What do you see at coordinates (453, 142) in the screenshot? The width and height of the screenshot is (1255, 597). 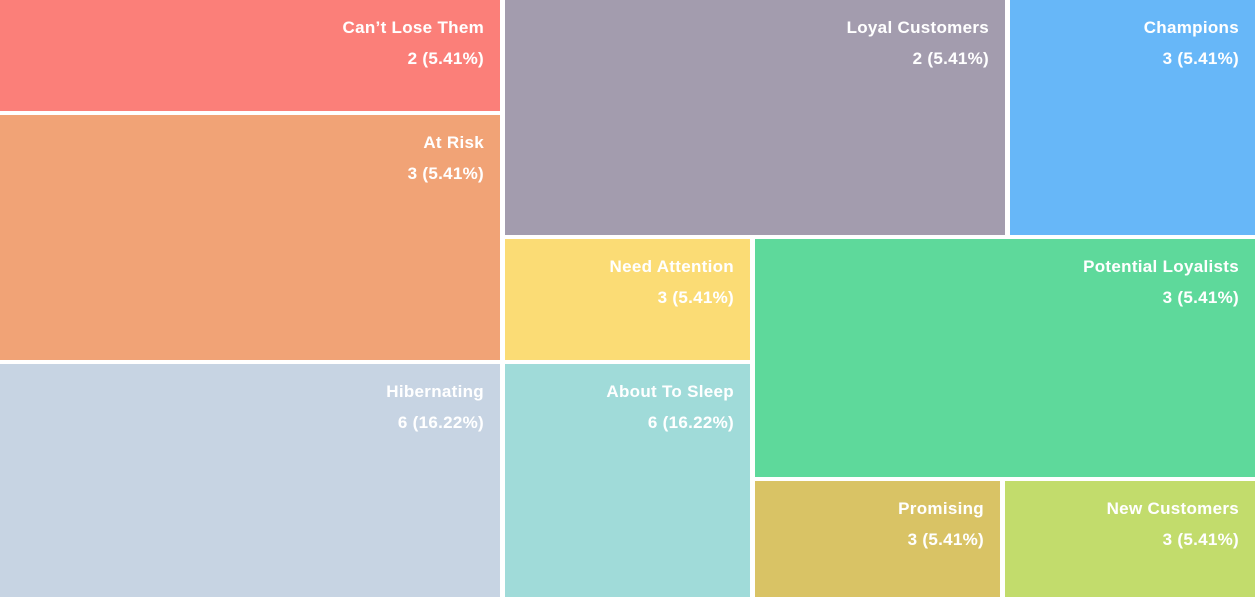 I see `tile-segment-label: At Risk` at bounding box center [453, 142].